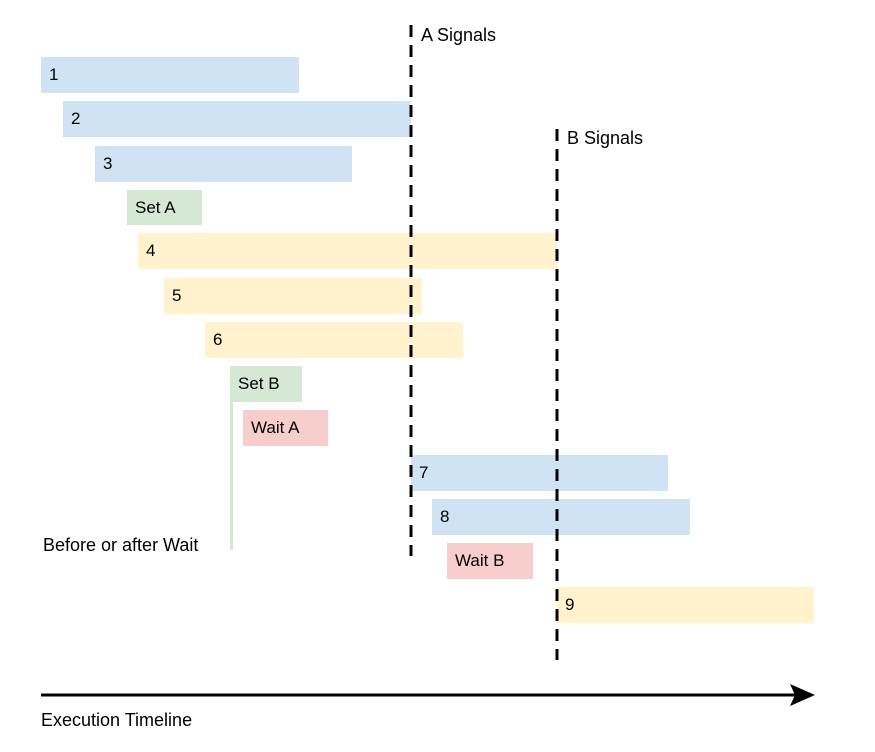 The image size is (875, 752). I want to click on task-label-4: 4, so click(151, 250).